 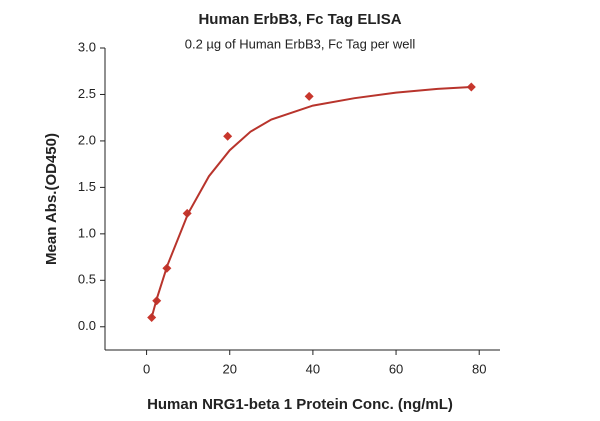 I want to click on y-tick-label: 3.0, so click(x=87, y=46).